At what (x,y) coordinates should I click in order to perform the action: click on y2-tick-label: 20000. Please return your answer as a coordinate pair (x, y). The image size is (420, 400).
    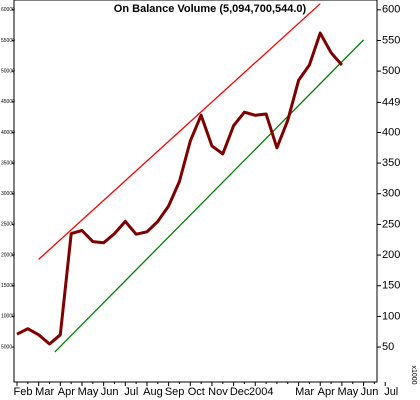
    Looking at the image, I should click on (8, 255).